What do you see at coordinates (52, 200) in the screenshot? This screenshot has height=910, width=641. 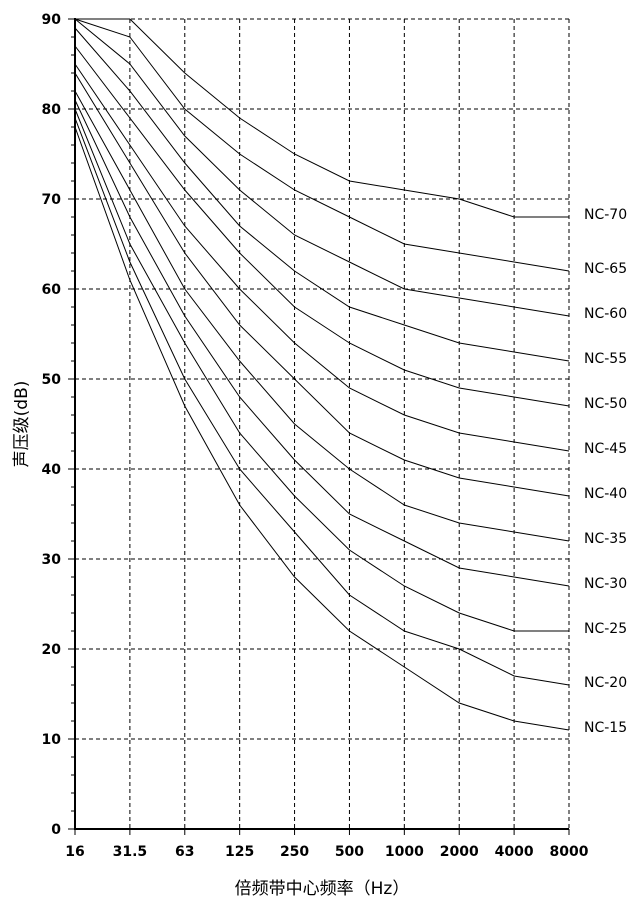 I see `y-tick-label: 70` at bounding box center [52, 200].